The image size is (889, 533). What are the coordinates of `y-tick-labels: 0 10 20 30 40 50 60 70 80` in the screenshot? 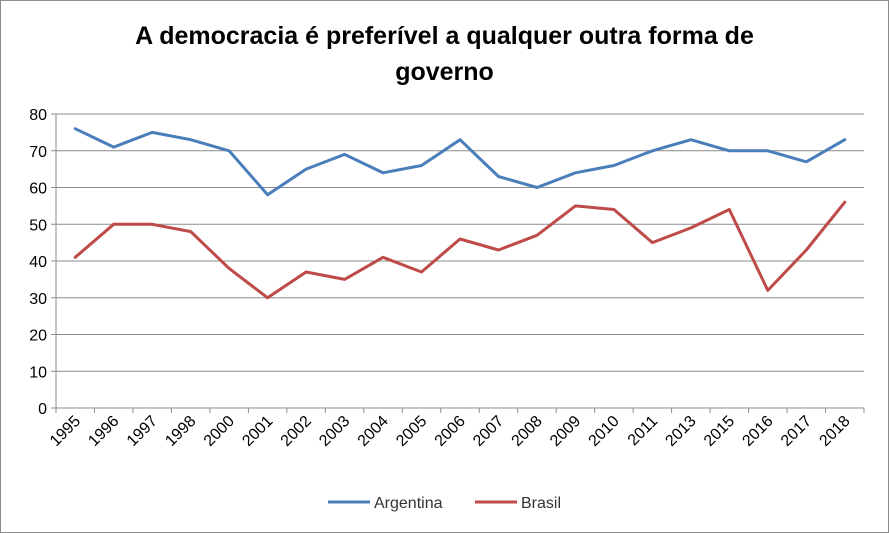 It's located at (38, 262).